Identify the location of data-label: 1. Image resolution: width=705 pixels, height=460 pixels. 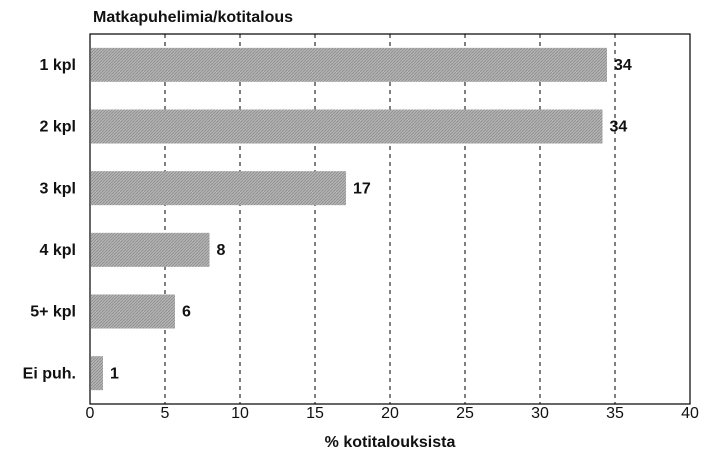
(114, 373).